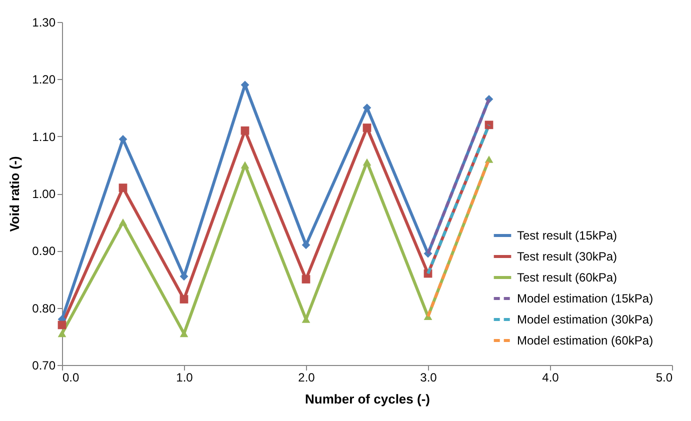  Describe the element at coordinates (367, 399) in the screenshot. I see `x-axis-title: Number of cycles (-)` at that location.